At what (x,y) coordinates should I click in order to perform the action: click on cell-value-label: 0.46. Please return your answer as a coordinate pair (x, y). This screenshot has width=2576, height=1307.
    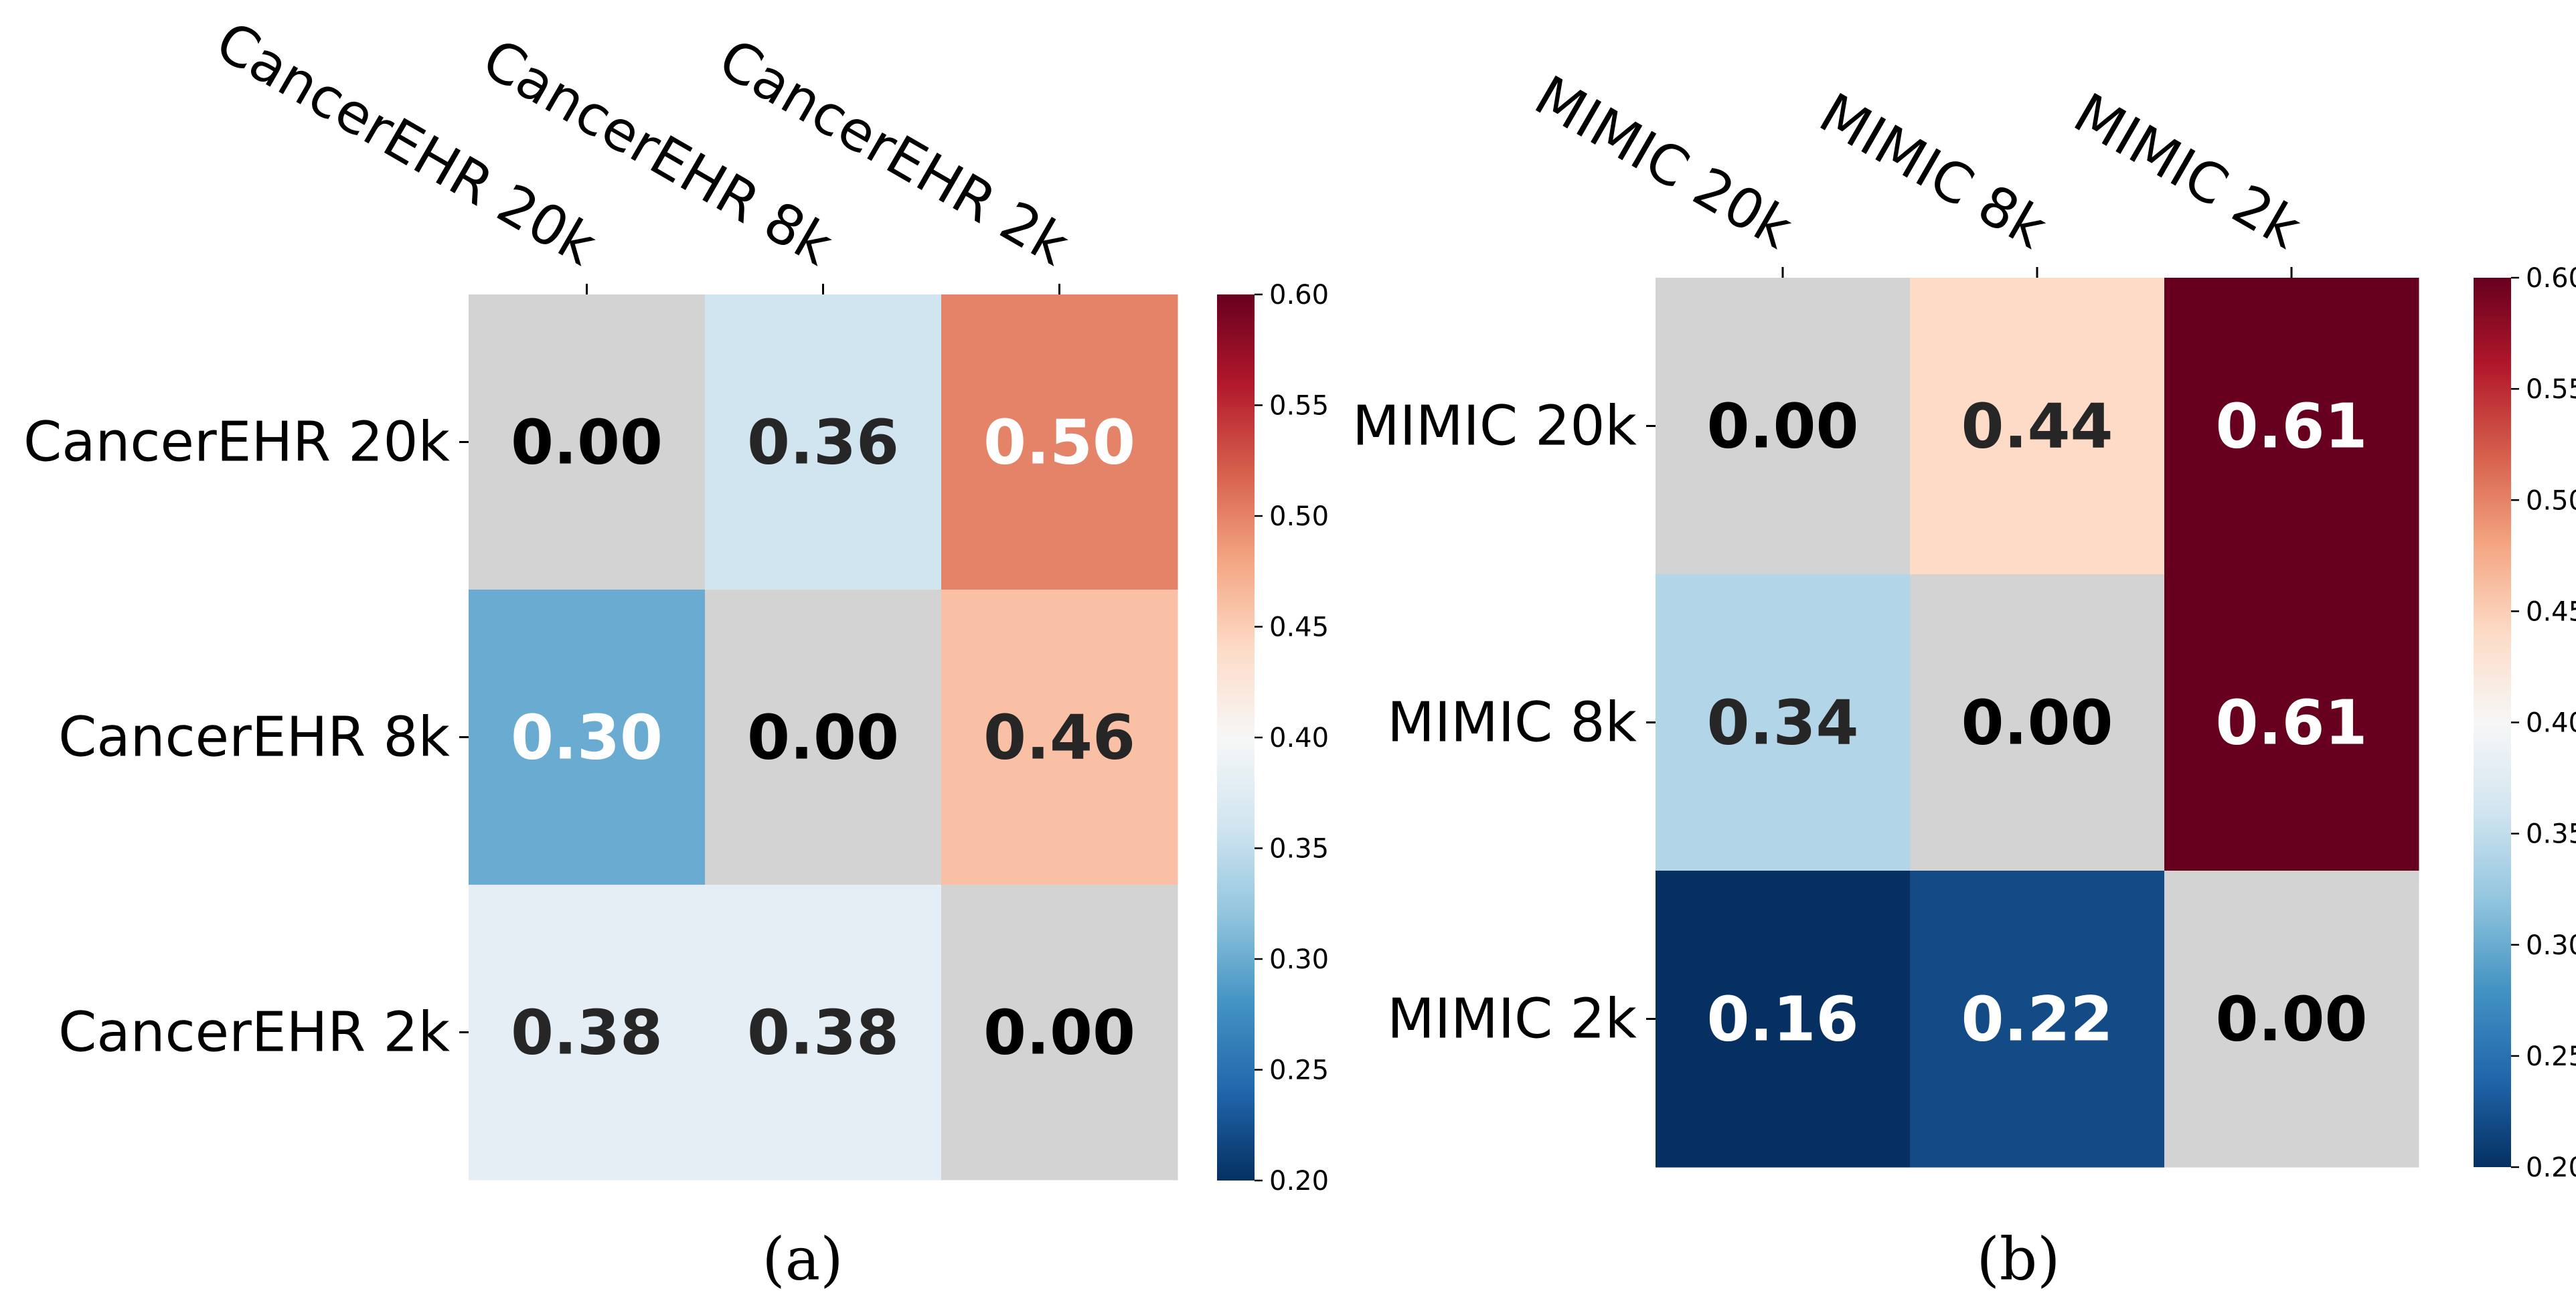
    Looking at the image, I should click on (1059, 738).